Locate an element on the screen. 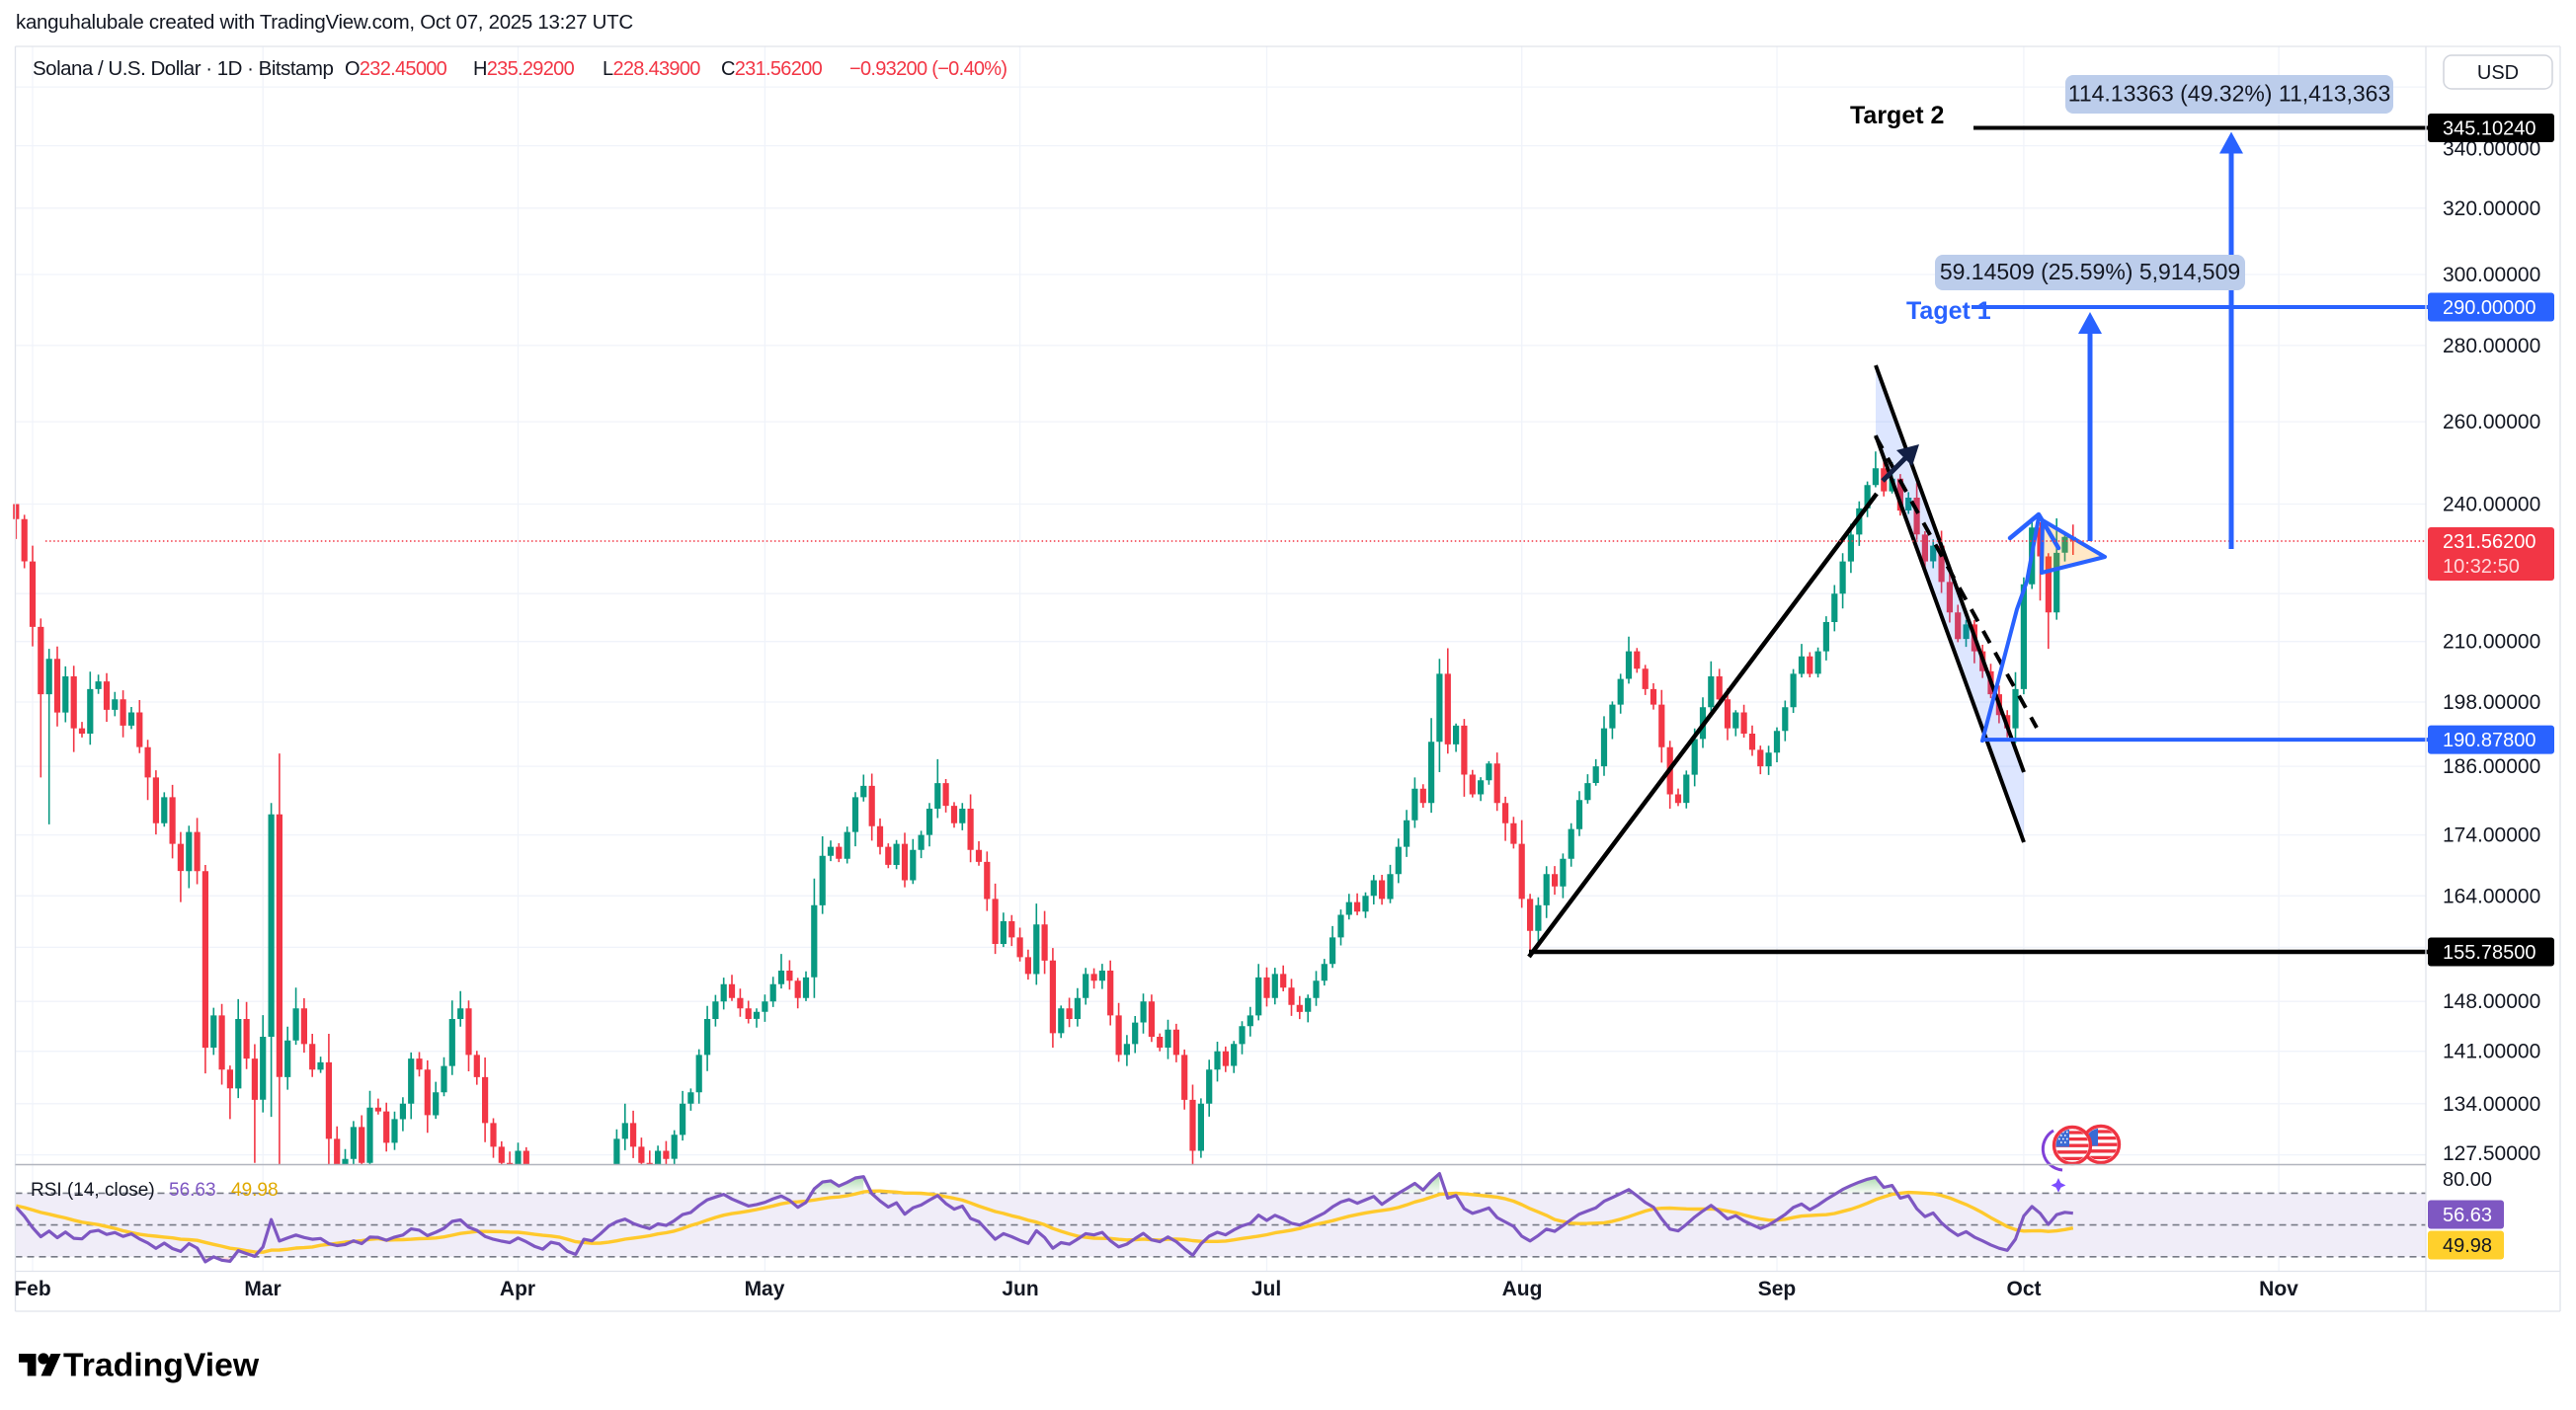  svg-text: O232.45000 is located at coordinates (396, 69).